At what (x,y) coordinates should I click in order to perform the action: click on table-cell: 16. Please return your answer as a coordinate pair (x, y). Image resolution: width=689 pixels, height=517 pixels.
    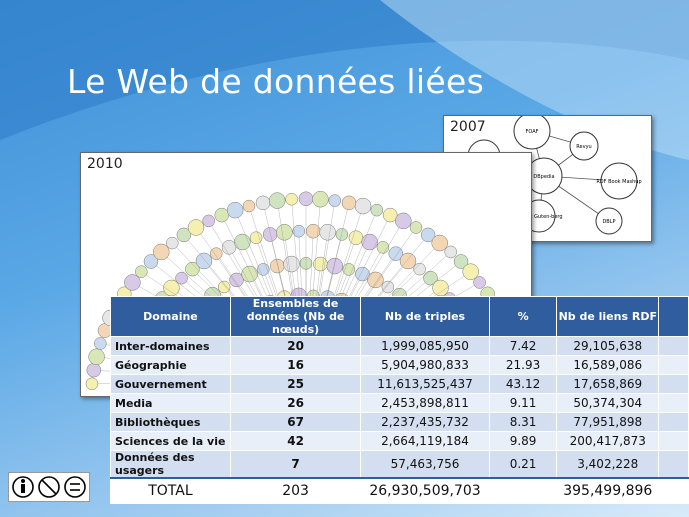
    Looking at the image, I should click on (295, 365).